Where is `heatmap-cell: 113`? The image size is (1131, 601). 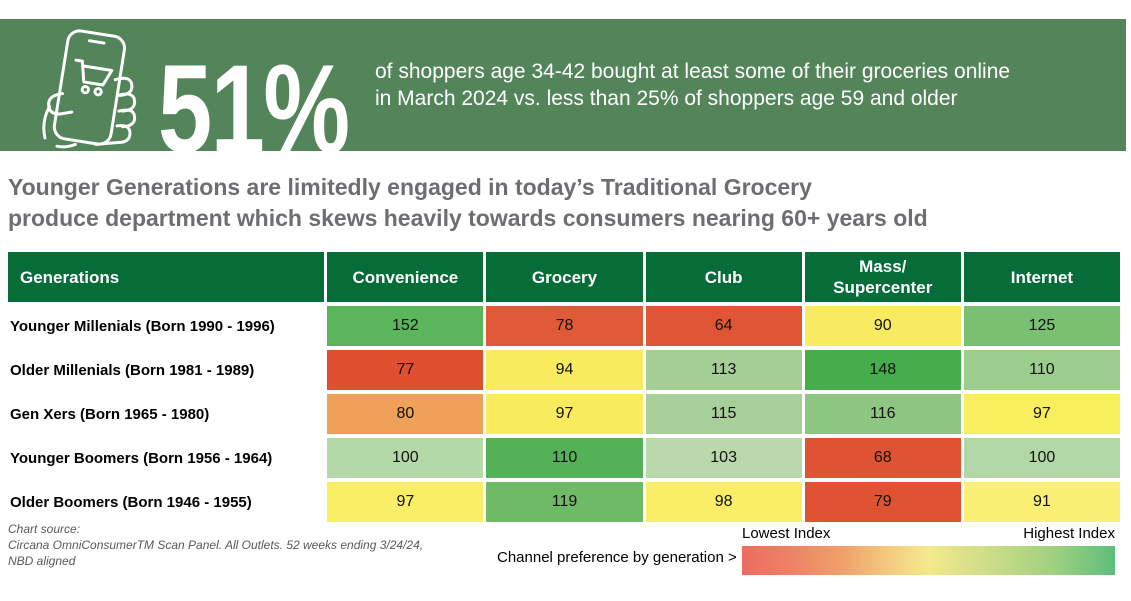 heatmap-cell: 113 is located at coordinates (723, 370).